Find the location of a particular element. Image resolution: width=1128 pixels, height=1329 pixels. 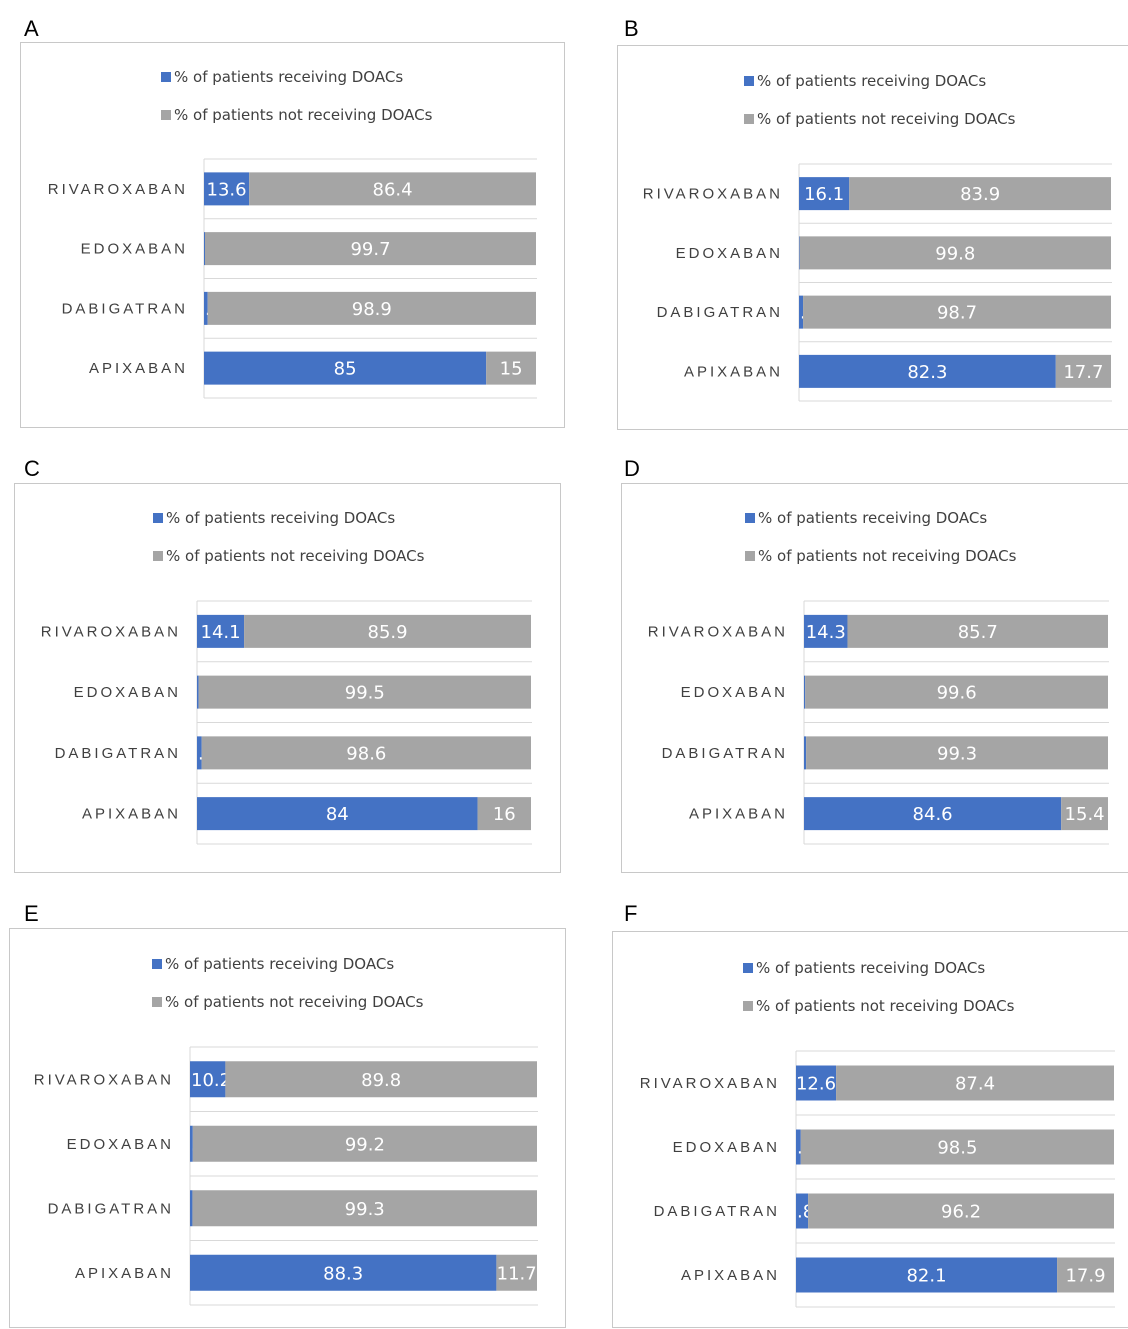

data-label: 15 is located at coordinates (511, 369).